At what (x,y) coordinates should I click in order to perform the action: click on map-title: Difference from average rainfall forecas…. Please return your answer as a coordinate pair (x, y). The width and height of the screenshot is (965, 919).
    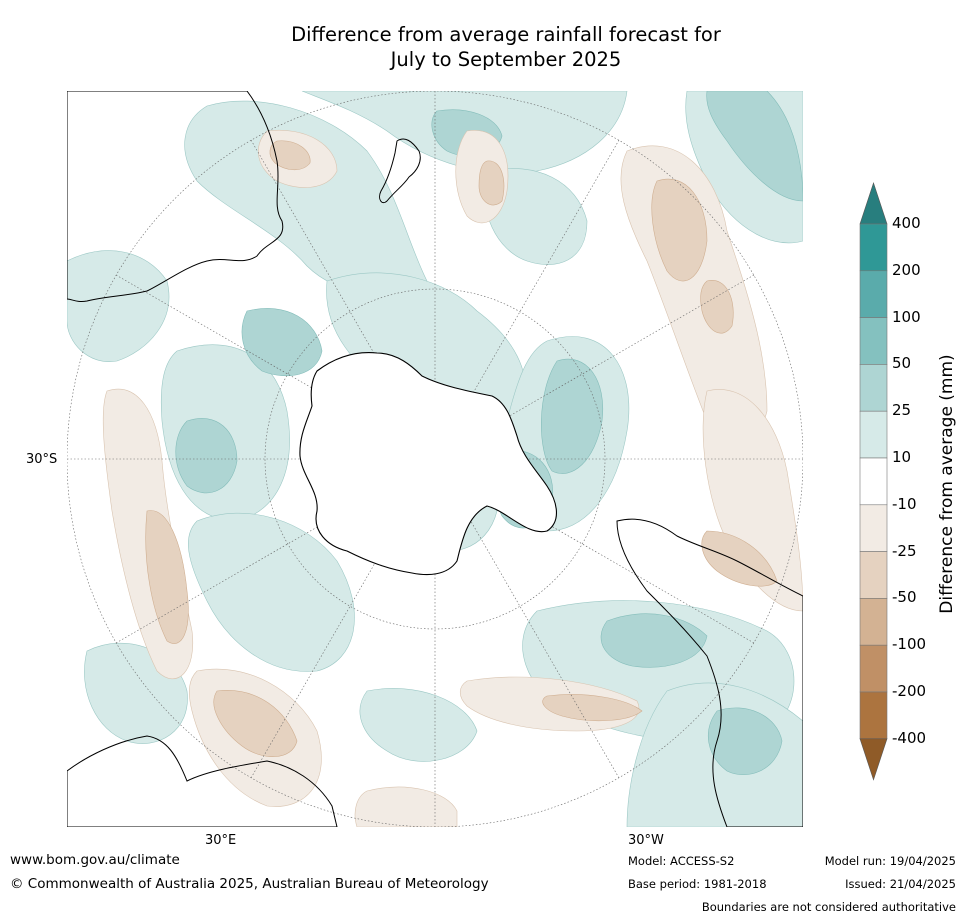
    Looking at the image, I should click on (506, 47).